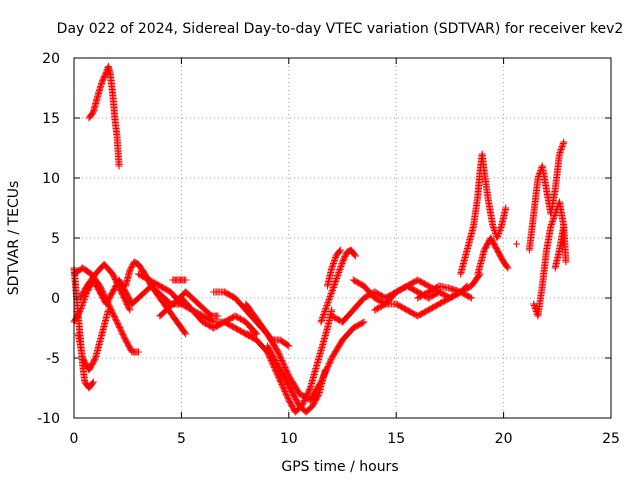 The image size is (640, 480). Describe the element at coordinates (51, 119) in the screenshot. I see `y-tick-label: 15` at that location.